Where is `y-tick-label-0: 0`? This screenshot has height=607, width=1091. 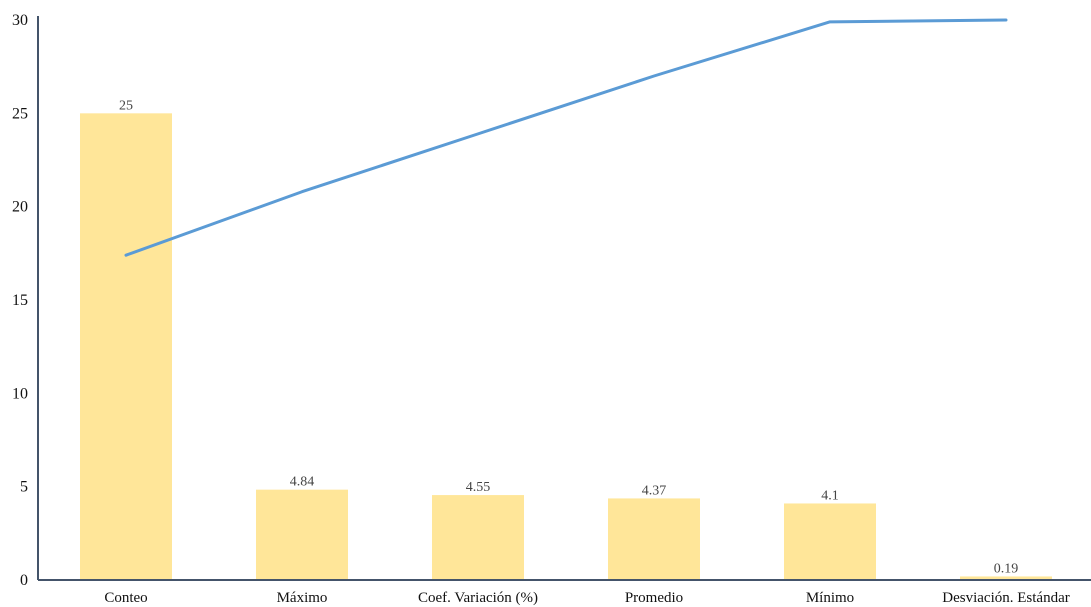 y-tick-label-0: 0 is located at coordinates (24, 580).